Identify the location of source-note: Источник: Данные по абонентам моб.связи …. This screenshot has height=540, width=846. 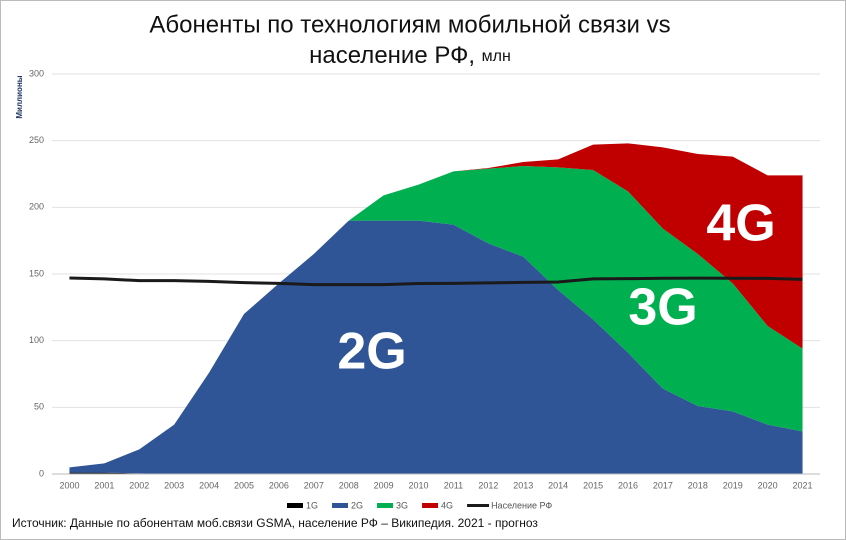
(275, 523).